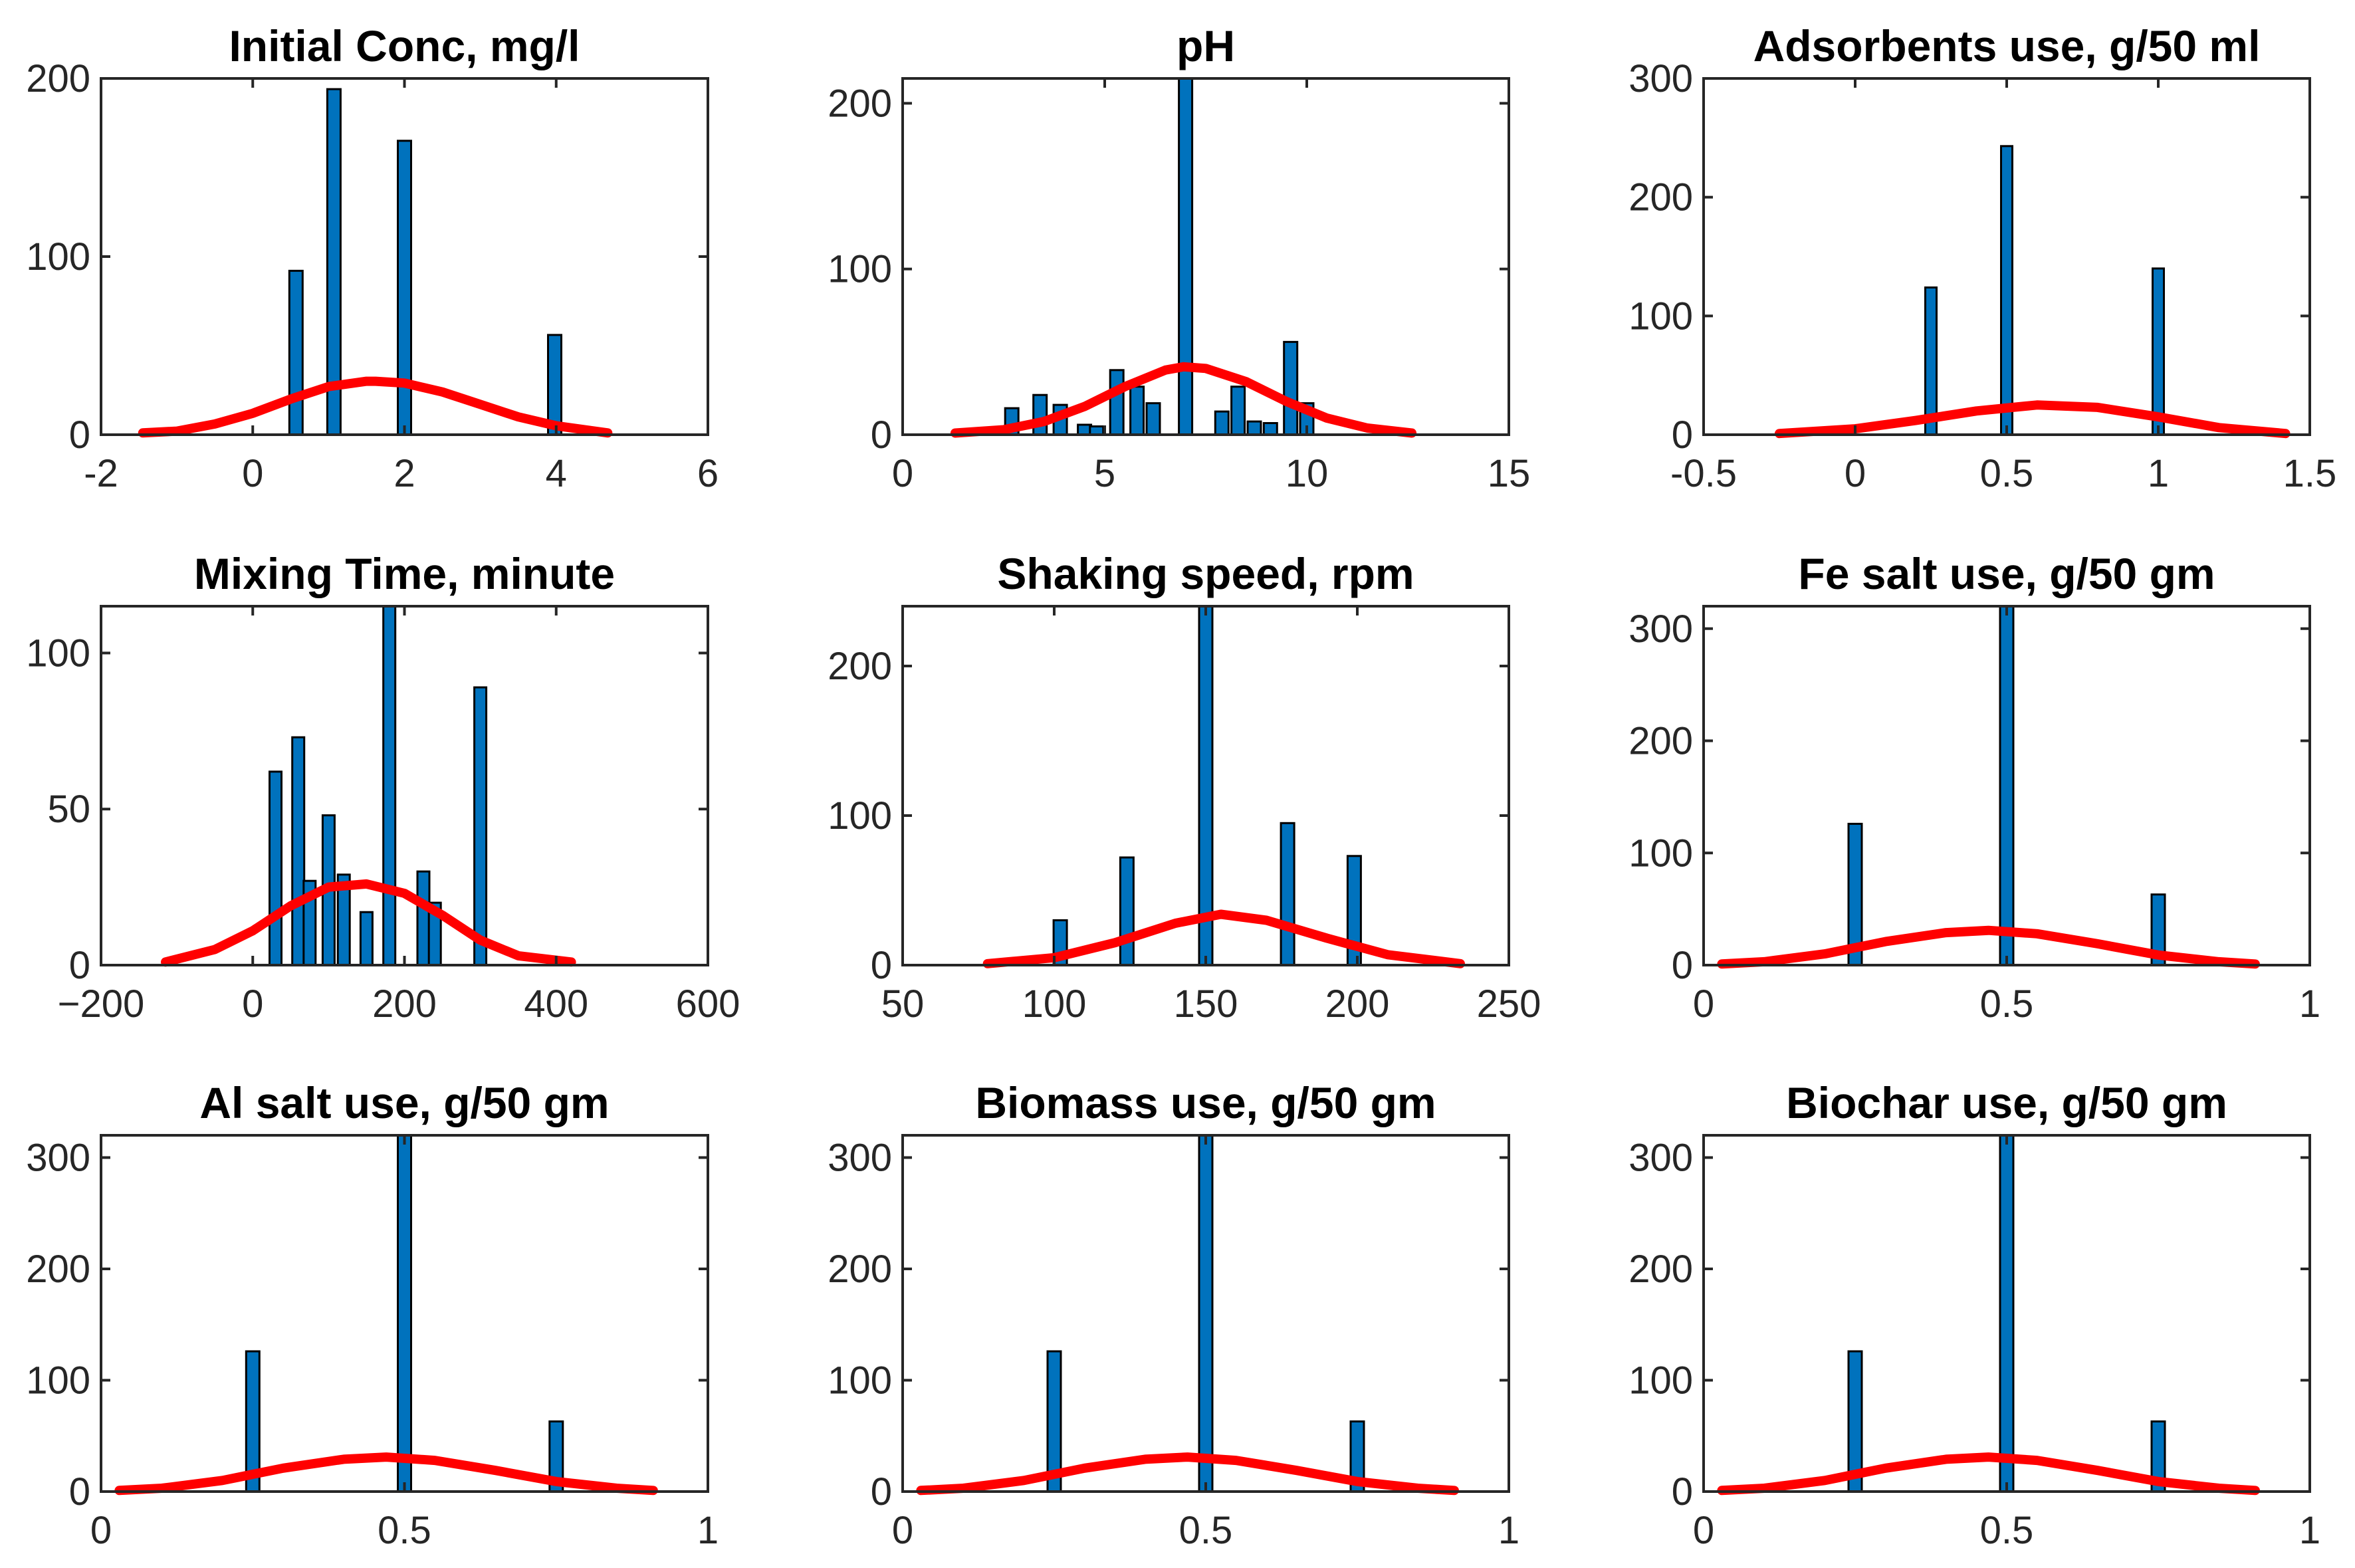 The width and height of the screenshot is (2355, 1568). Describe the element at coordinates (404, 473) in the screenshot. I see `x-tick-label: 2` at that location.